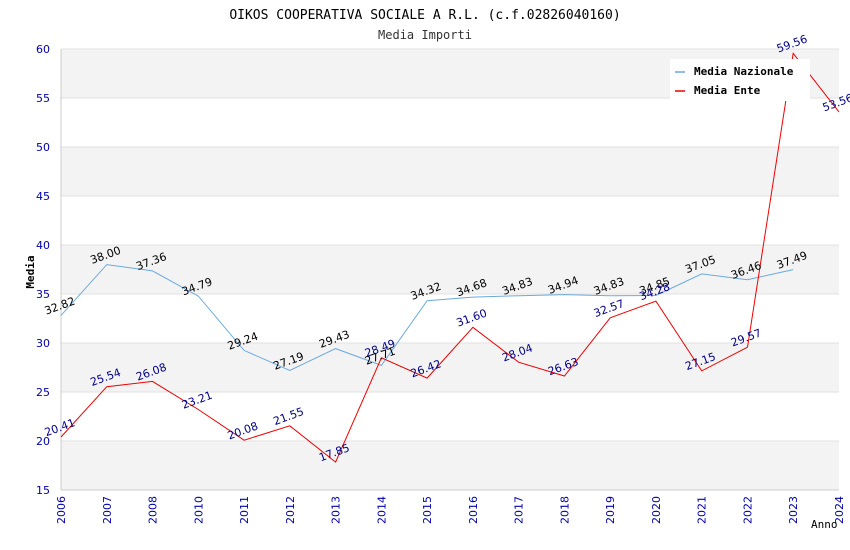  Describe the element at coordinates (60, 427) in the screenshot. I see `data-label-media-ente: 20.41` at that location.